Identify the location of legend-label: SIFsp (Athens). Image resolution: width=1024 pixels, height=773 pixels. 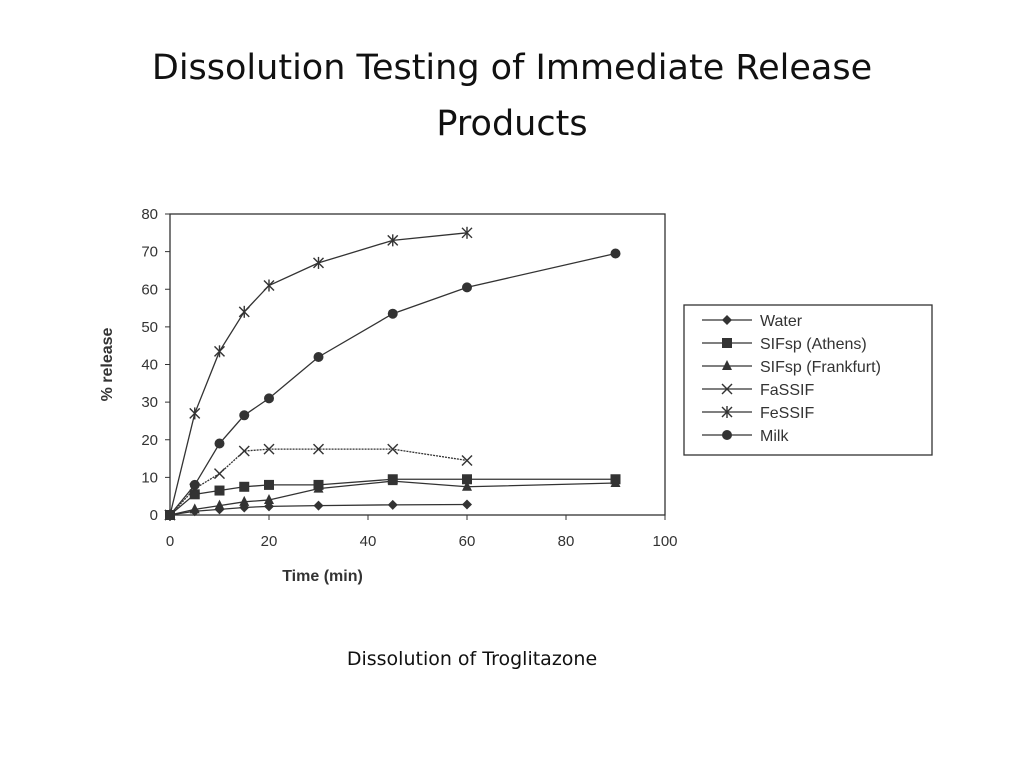
(813, 344).